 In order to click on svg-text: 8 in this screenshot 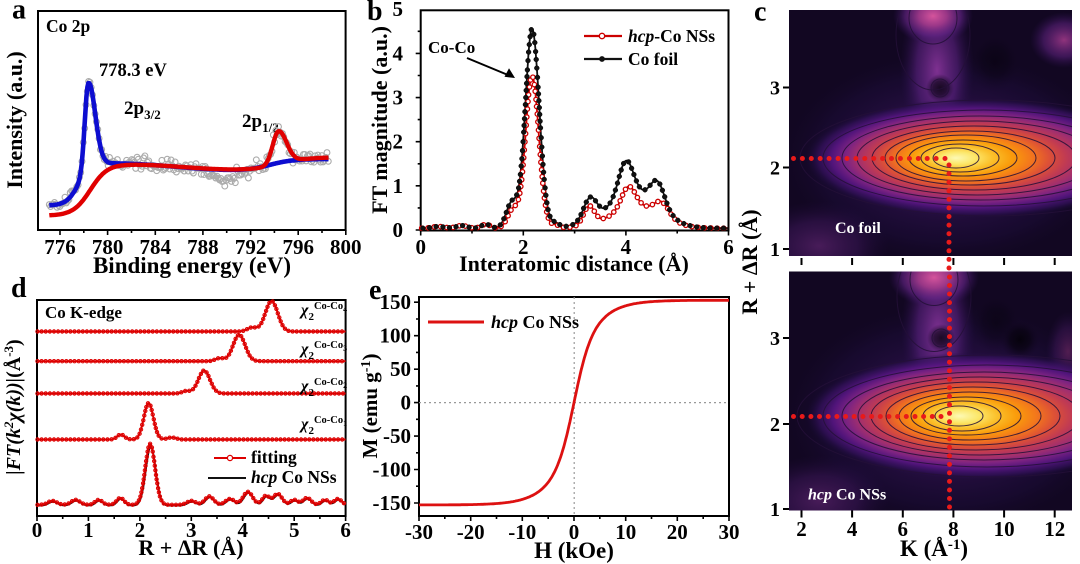, I will do `click(953, 529)`.